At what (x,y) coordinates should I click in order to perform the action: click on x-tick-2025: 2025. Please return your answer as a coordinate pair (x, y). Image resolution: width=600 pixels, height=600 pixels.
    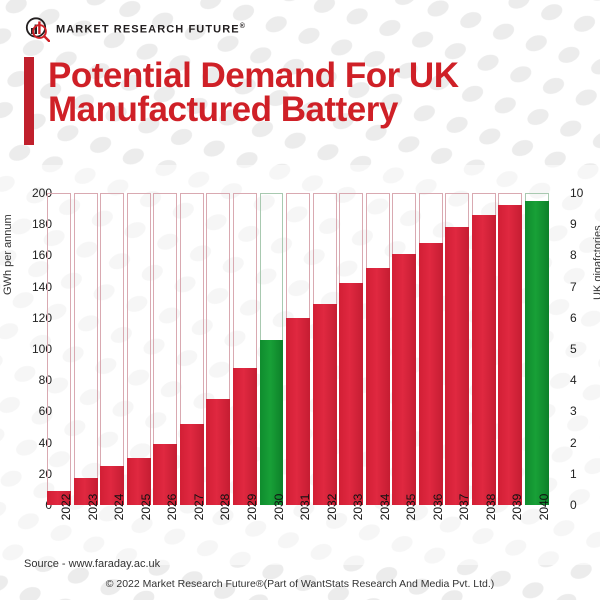
    Looking at the image, I should click on (145, 507).